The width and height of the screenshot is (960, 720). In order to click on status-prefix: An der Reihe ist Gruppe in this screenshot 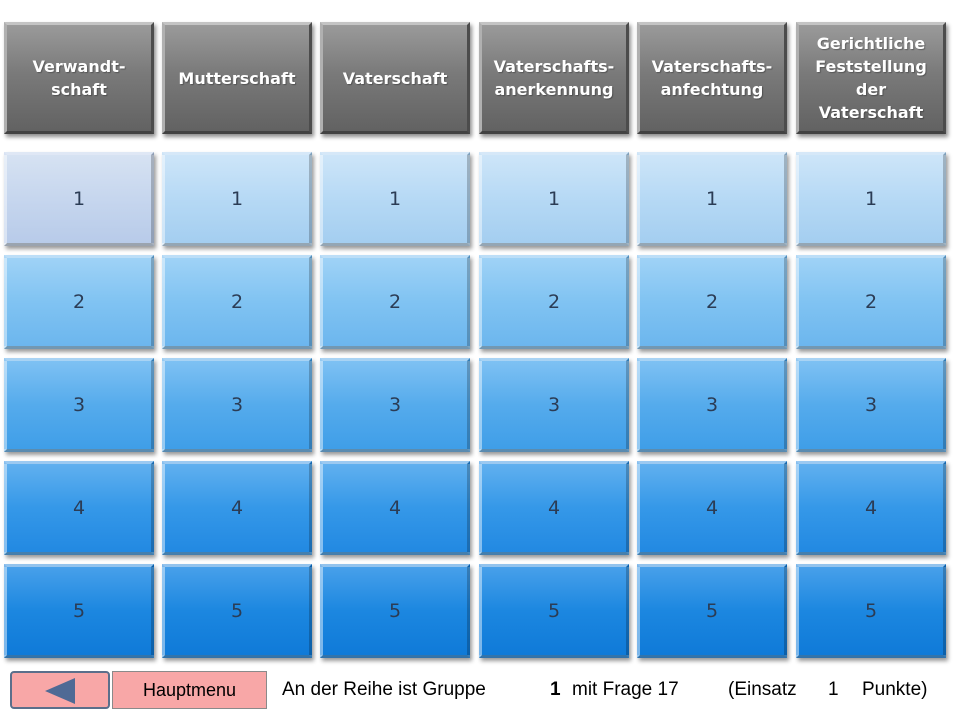, I will do `click(384, 689)`.